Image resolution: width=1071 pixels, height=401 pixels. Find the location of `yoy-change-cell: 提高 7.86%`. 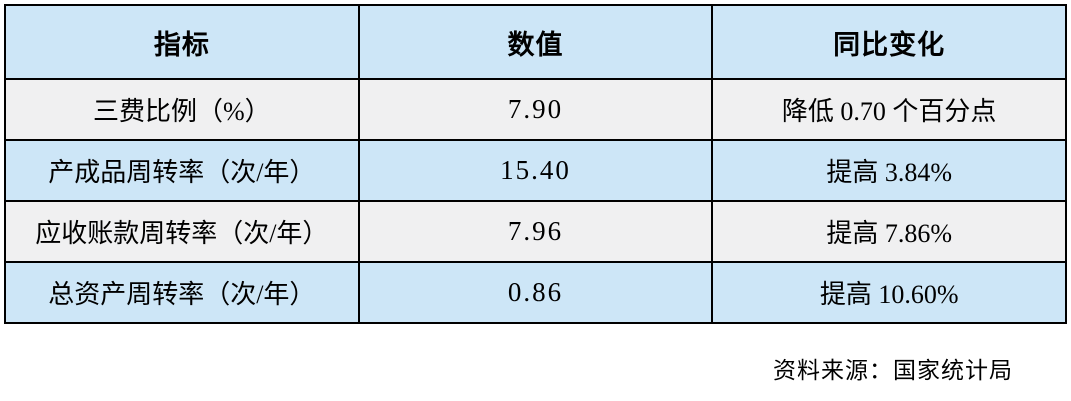

yoy-change-cell: 提高 7.86% is located at coordinates (889, 231).